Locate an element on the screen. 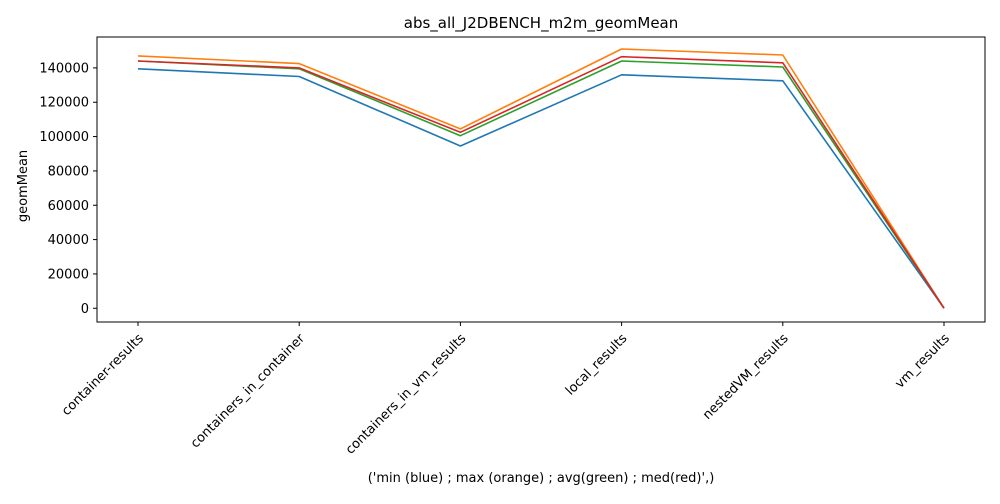  y-axis-label: geomMean is located at coordinates (23, 186).